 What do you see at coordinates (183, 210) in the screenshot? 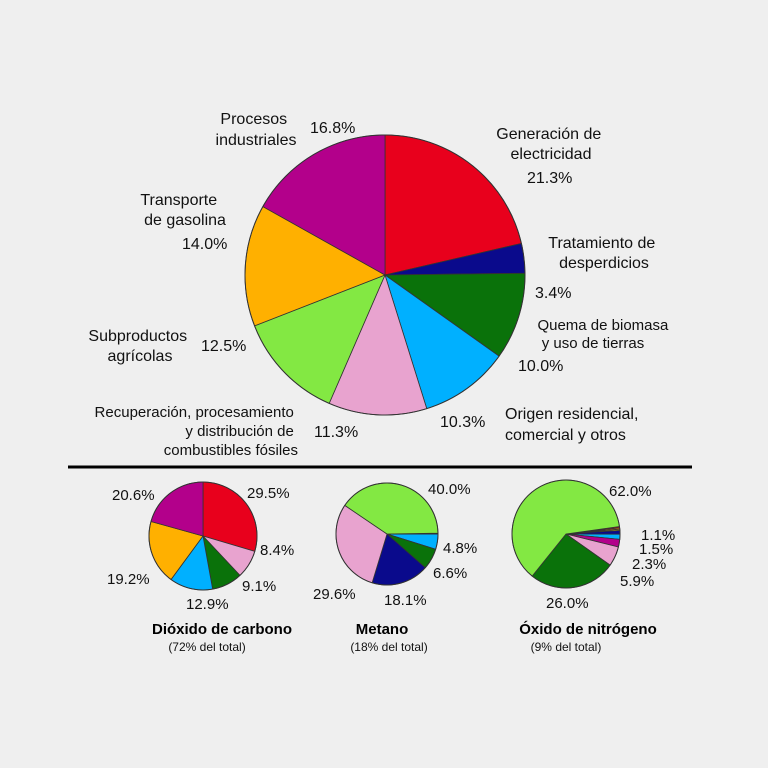
I see `label-transport: Transporte de gasolina` at bounding box center [183, 210].